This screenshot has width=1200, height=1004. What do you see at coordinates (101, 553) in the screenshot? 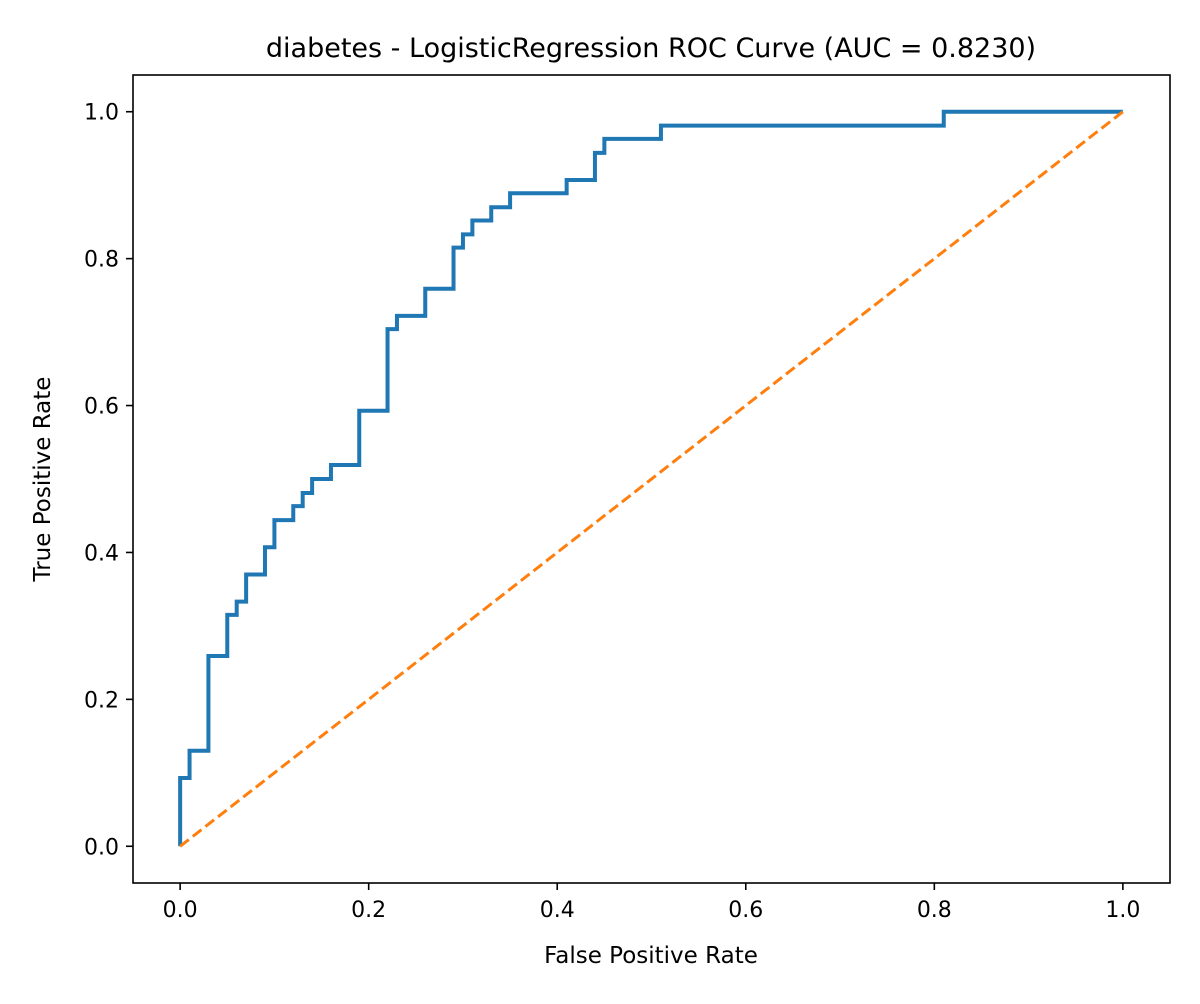
I see `y-tick-label: 0.4` at bounding box center [101, 553].